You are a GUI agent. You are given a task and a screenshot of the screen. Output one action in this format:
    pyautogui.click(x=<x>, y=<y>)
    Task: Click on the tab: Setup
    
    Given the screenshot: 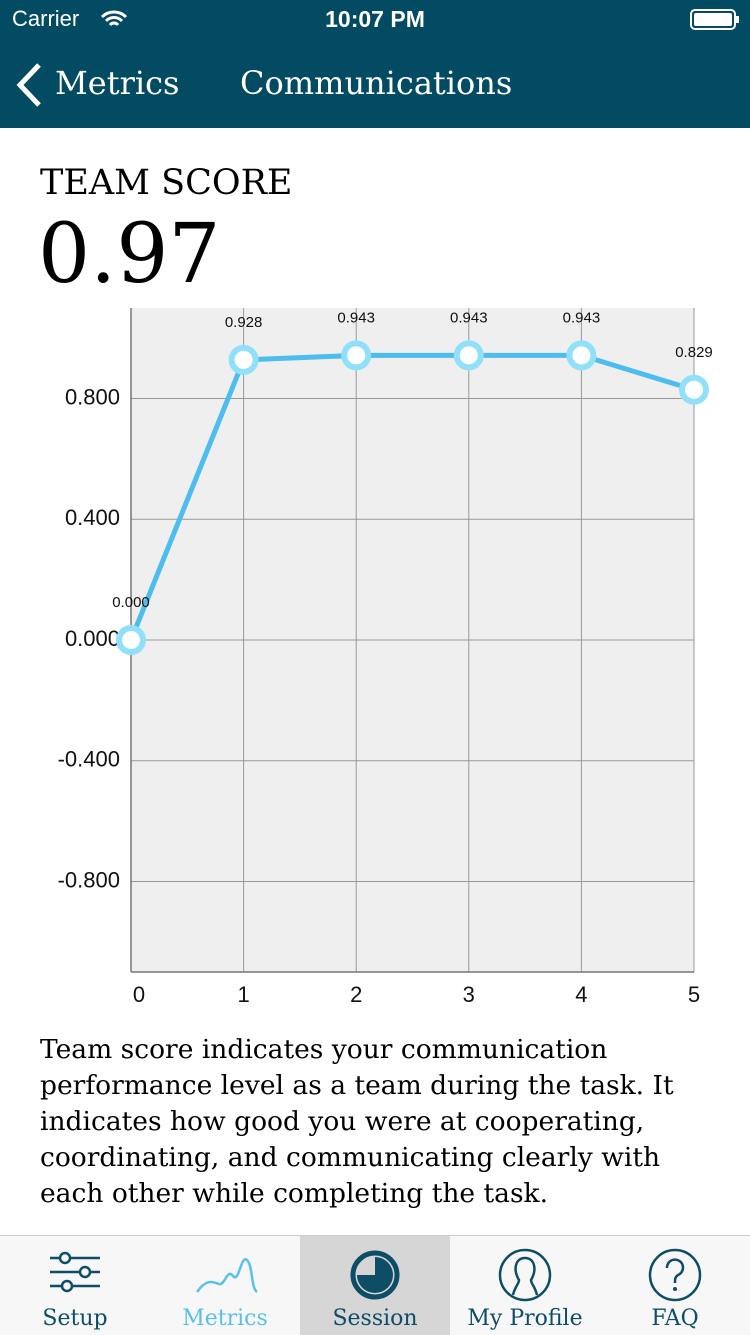 What is the action you would take?
    pyautogui.click(x=75, y=1285)
    